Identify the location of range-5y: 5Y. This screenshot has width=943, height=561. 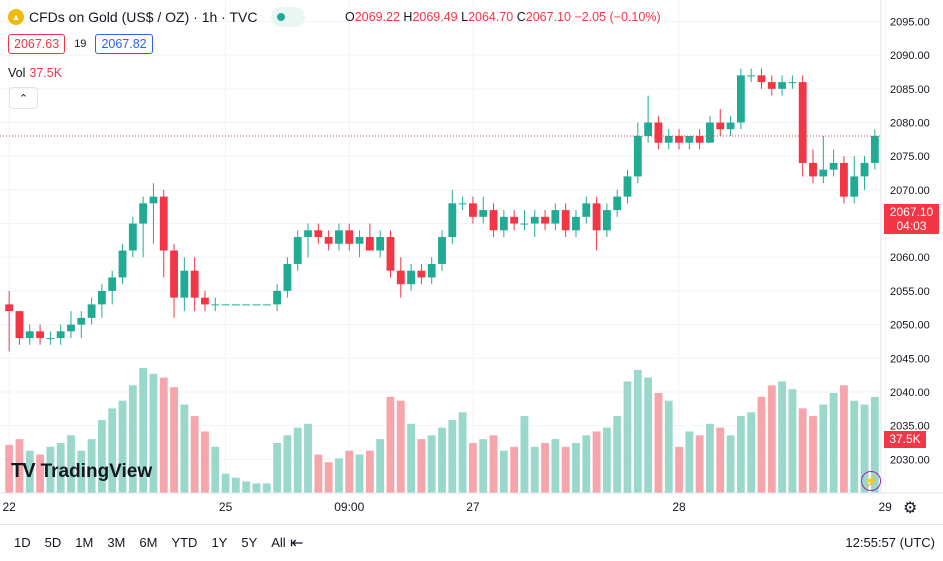
(249, 542).